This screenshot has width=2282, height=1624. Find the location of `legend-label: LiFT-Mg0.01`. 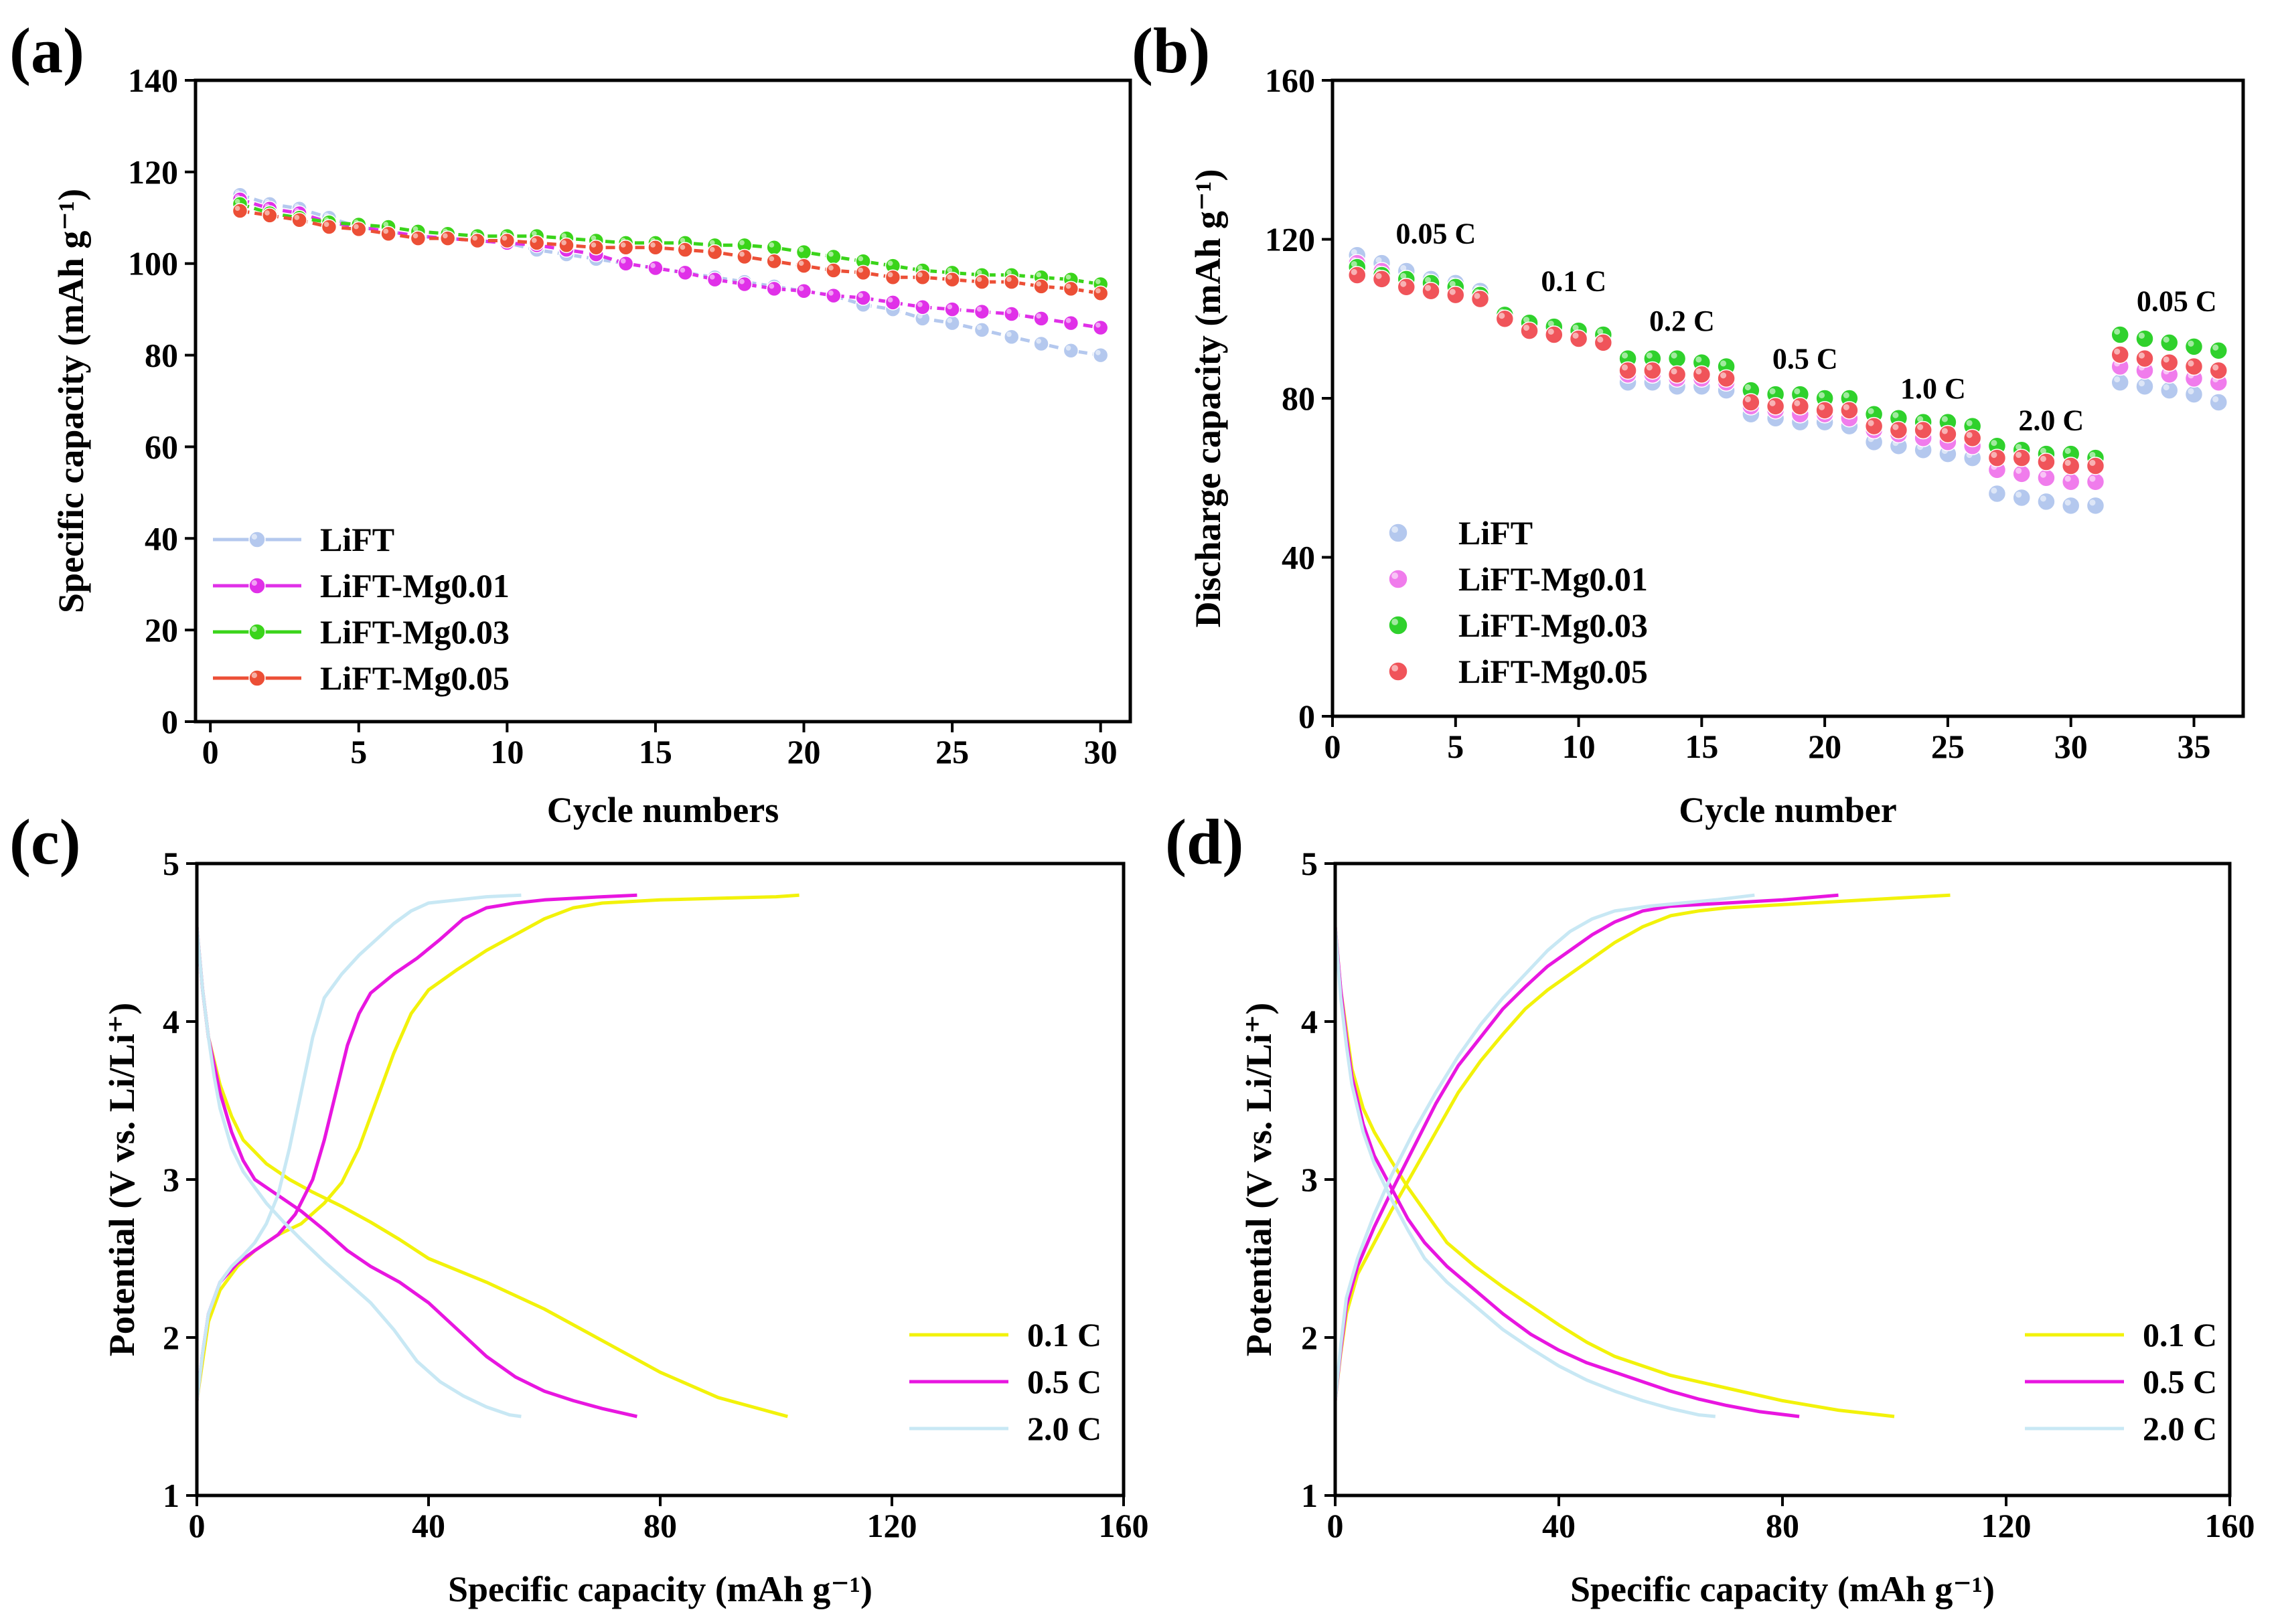

legend-label: LiFT-Mg0.01 is located at coordinates (415, 586).